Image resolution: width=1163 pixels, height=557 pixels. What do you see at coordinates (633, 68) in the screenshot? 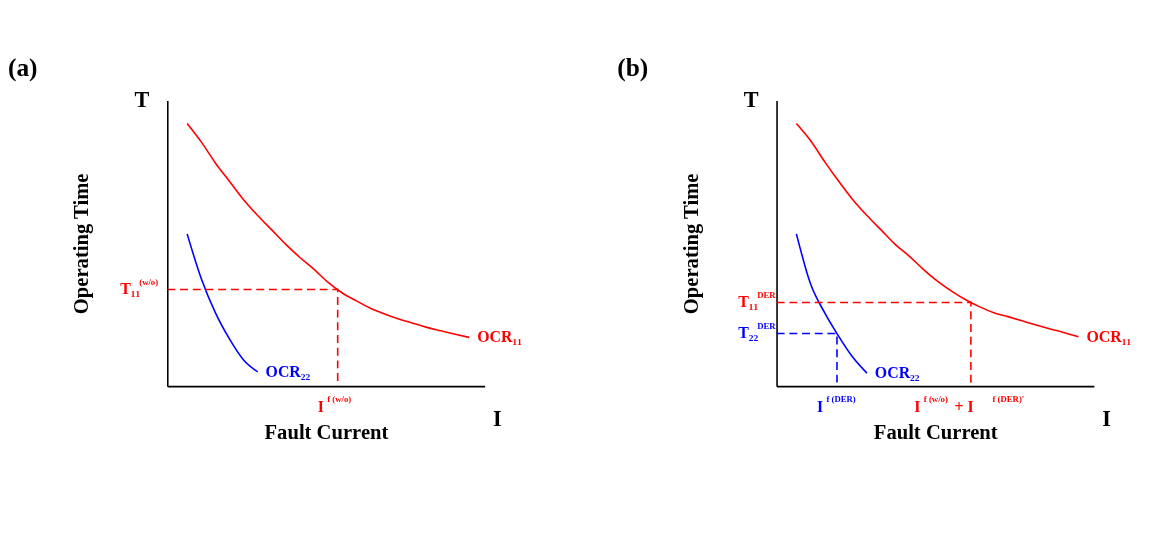
I see `chart-title: (b)` at bounding box center [633, 68].